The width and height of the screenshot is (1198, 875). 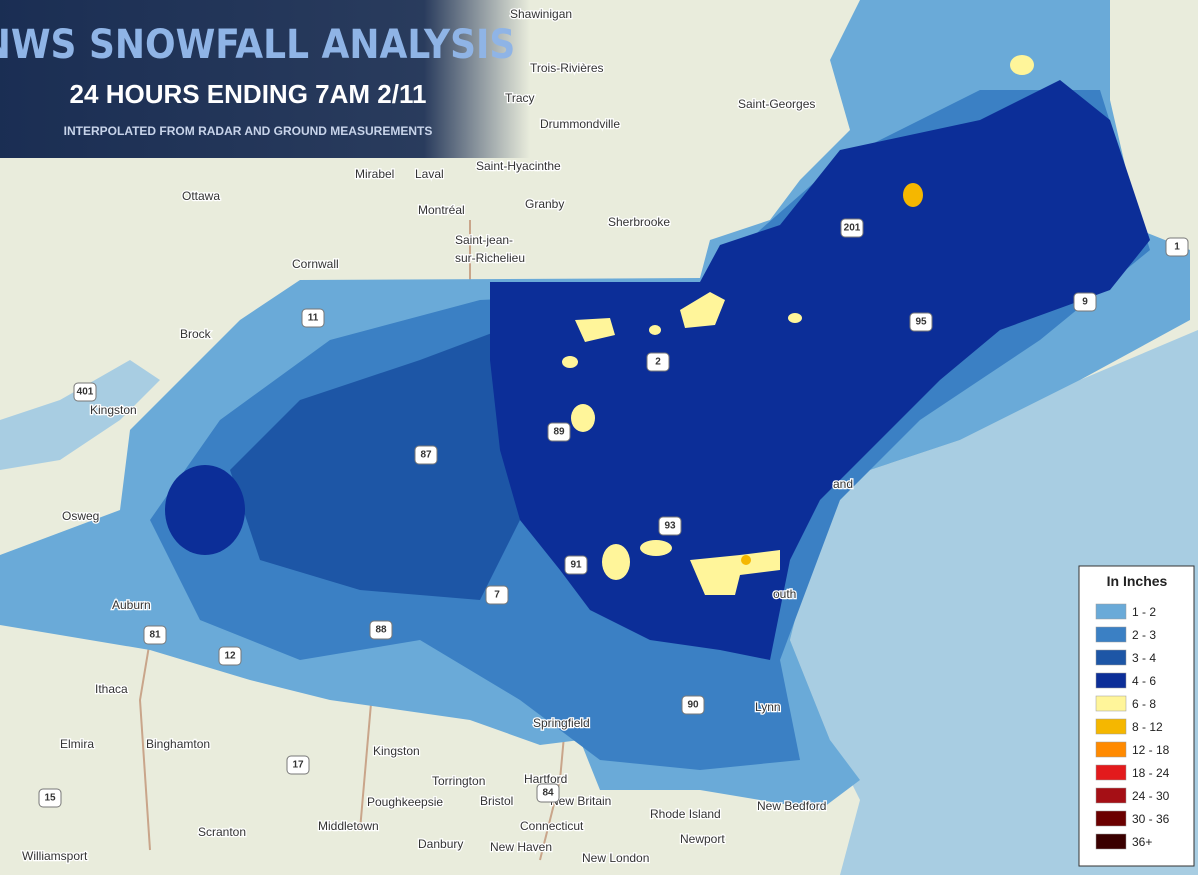 What do you see at coordinates (521, 847) in the screenshot?
I see `city-label: New Haven` at bounding box center [521, 847].